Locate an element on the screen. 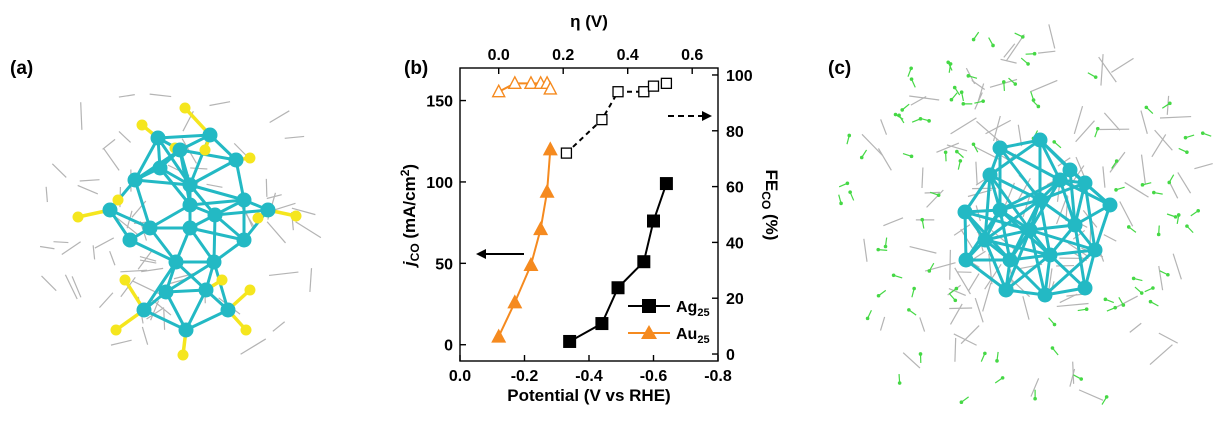 The image size is (1215, 430). x-tick-label: 0.0 is located at coordinates (460, 376).